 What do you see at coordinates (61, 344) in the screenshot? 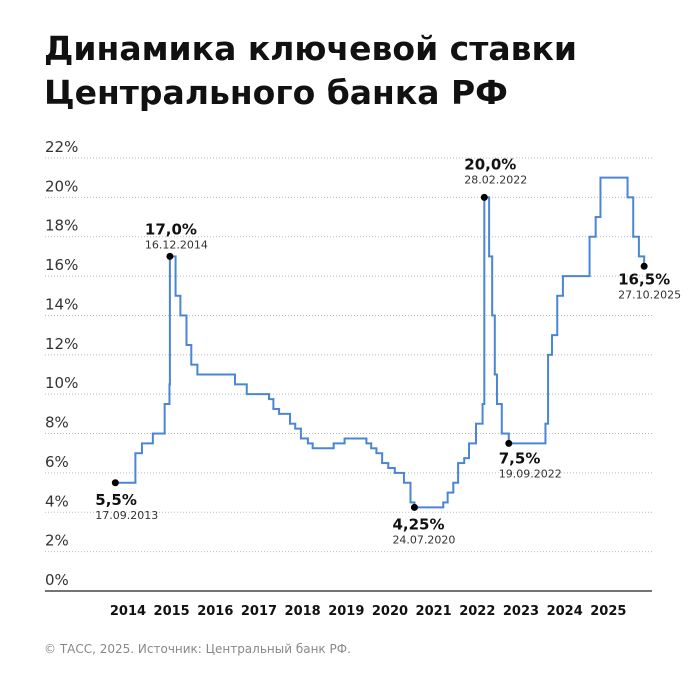
I see `y-tick-label: 12%` at bounding box center [61, 344].